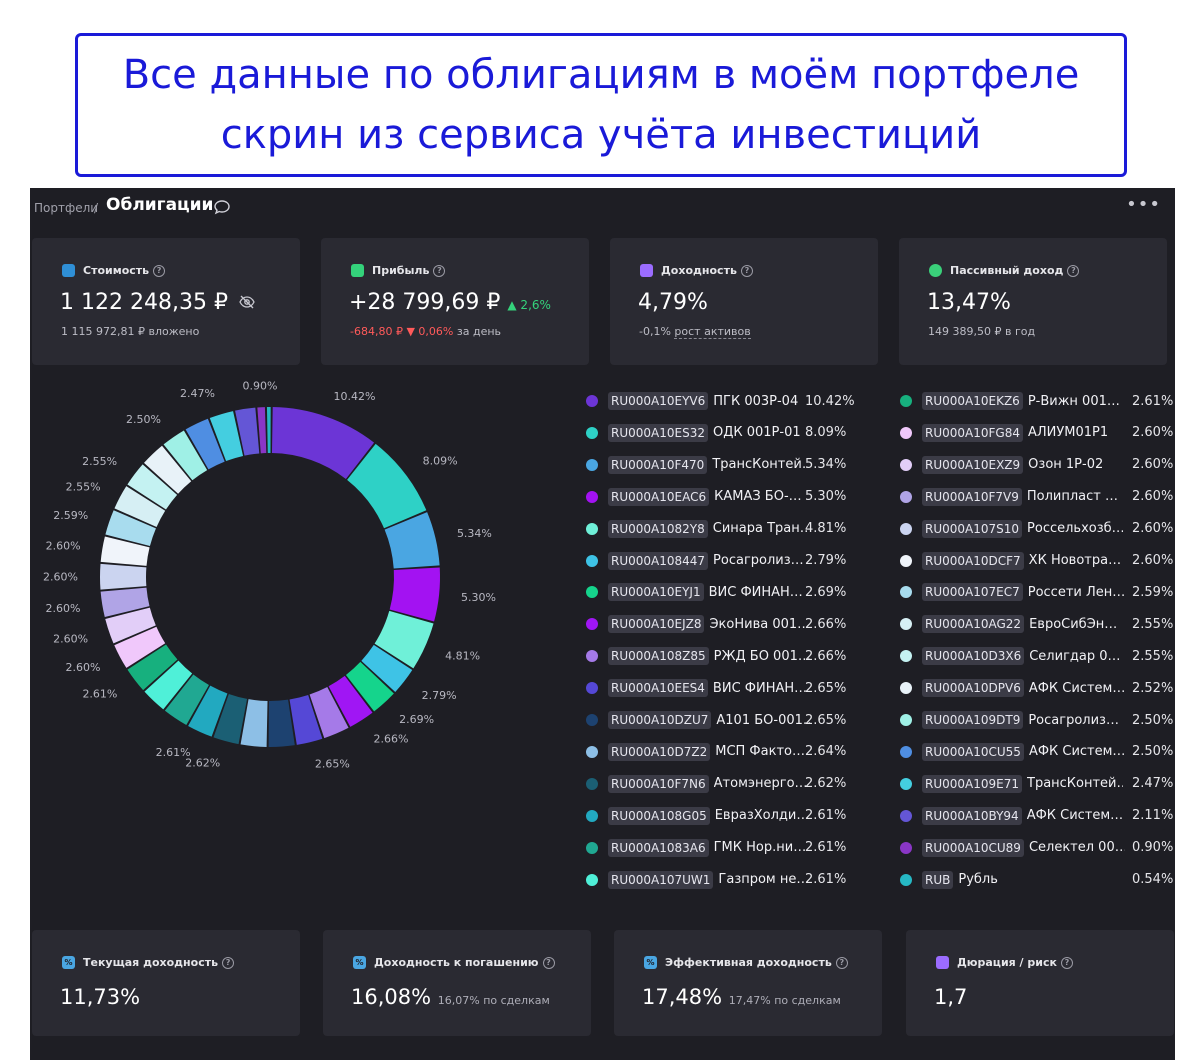 Image resolution: width=1200 pixels, height=1060 pixels. I want to click on more-menu-icon: •••, so click(1143, 204).